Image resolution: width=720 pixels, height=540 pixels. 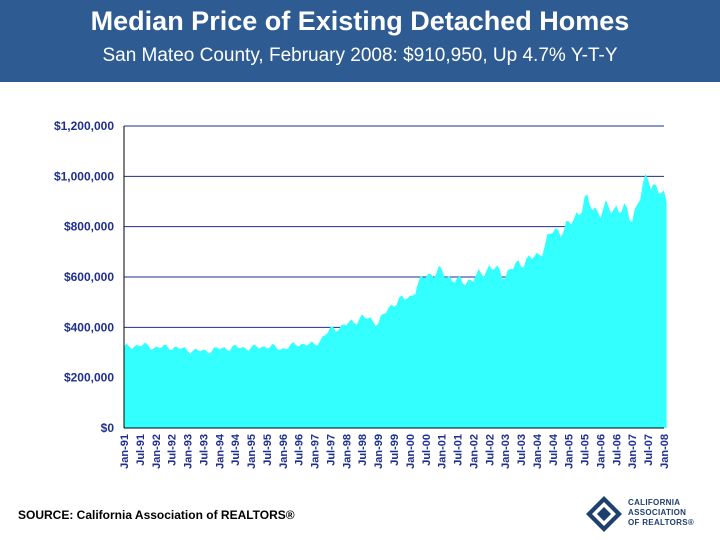 I want to click on y-tick-label: $1,000,000, so click(x=84, y=176).